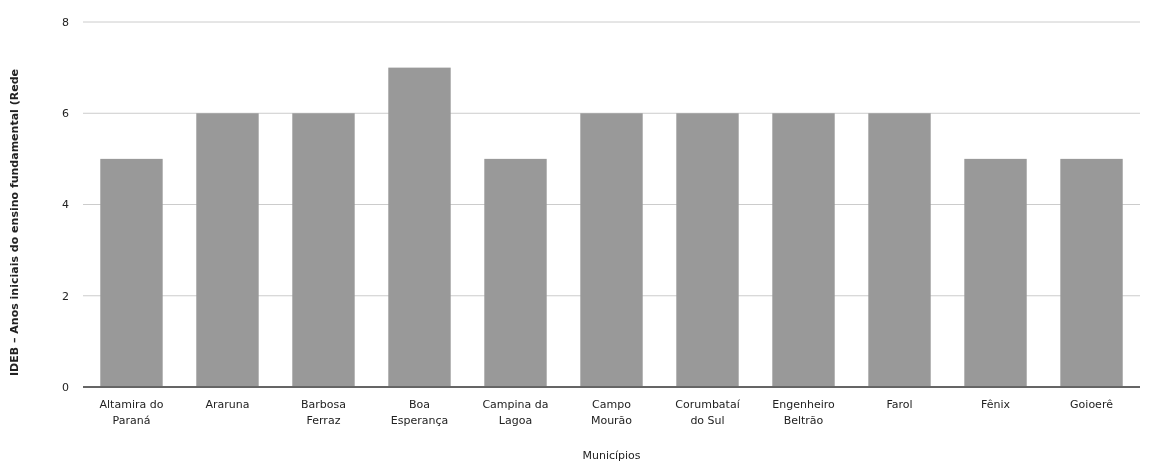  I want to click on y-axis-title: IDEB – Anos iniciais do ensino fundamental (Rede, so click(14, 222).